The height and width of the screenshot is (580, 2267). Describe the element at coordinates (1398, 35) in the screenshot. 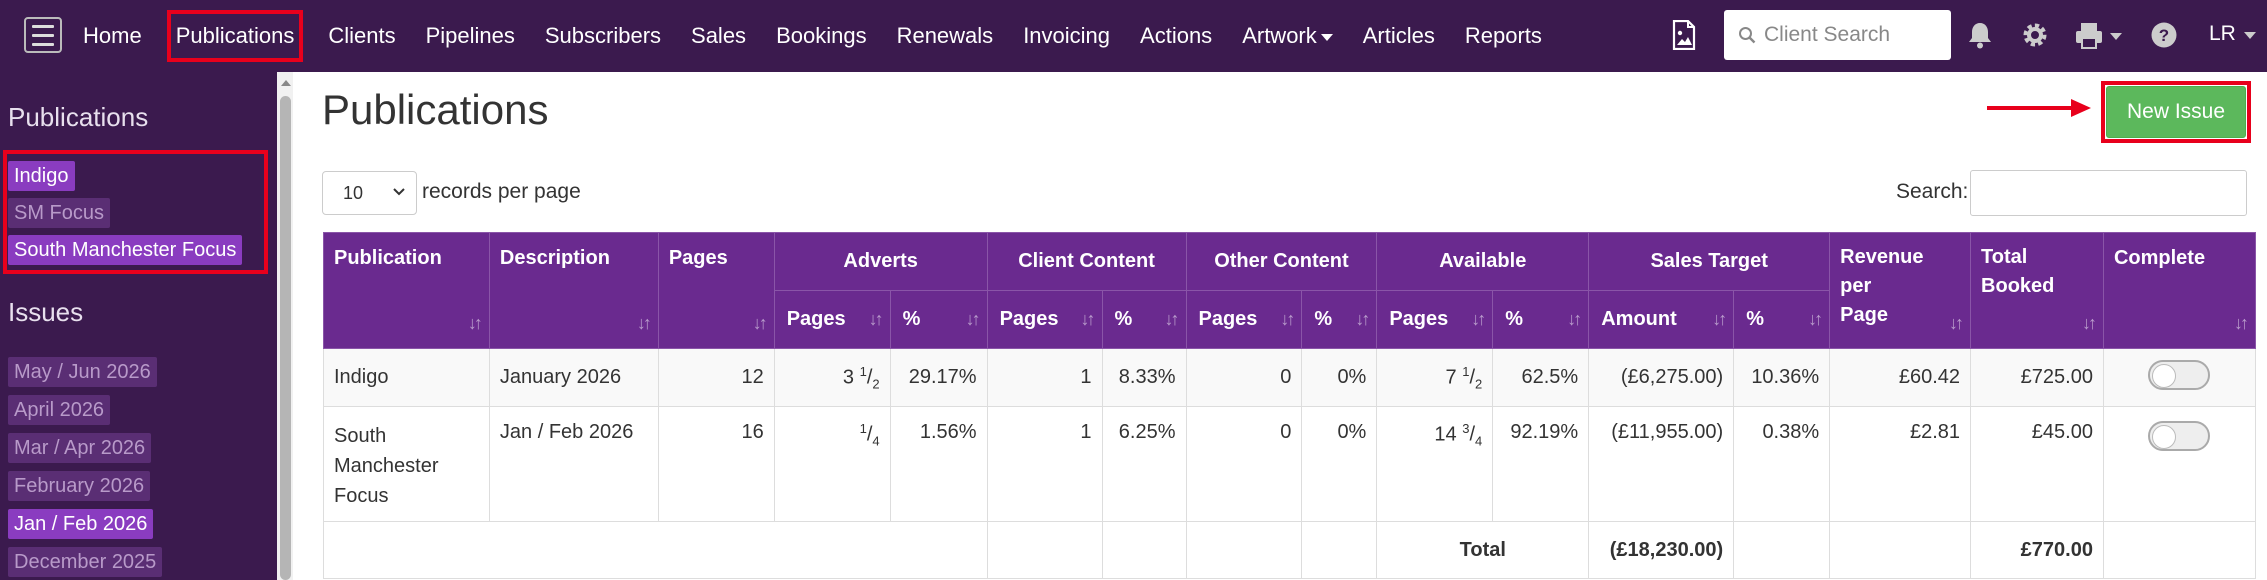

I see `nav-articles: Articles` at that location.